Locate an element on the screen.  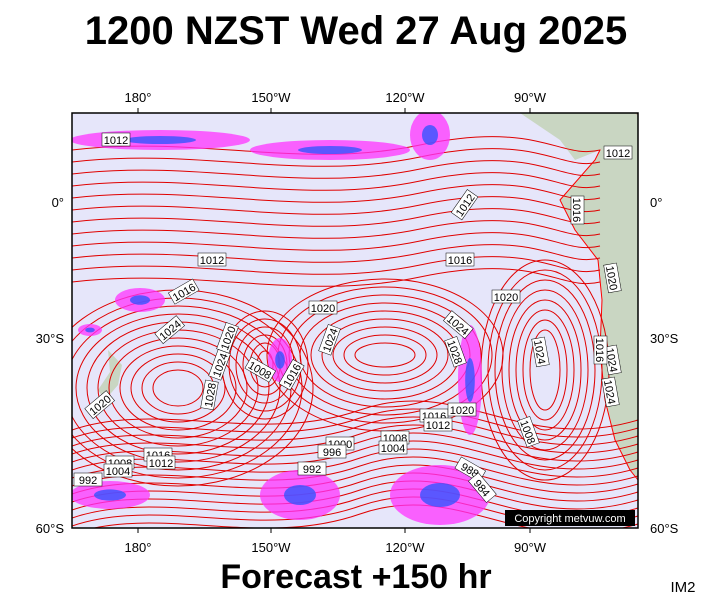
latitude-label: 0° is located at coordinates (58, 202).